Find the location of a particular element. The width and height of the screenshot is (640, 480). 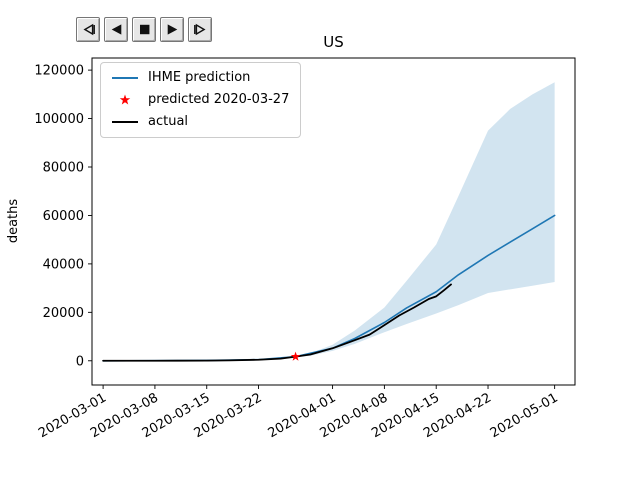

chart-title: US is located at coordinates (333, 42).